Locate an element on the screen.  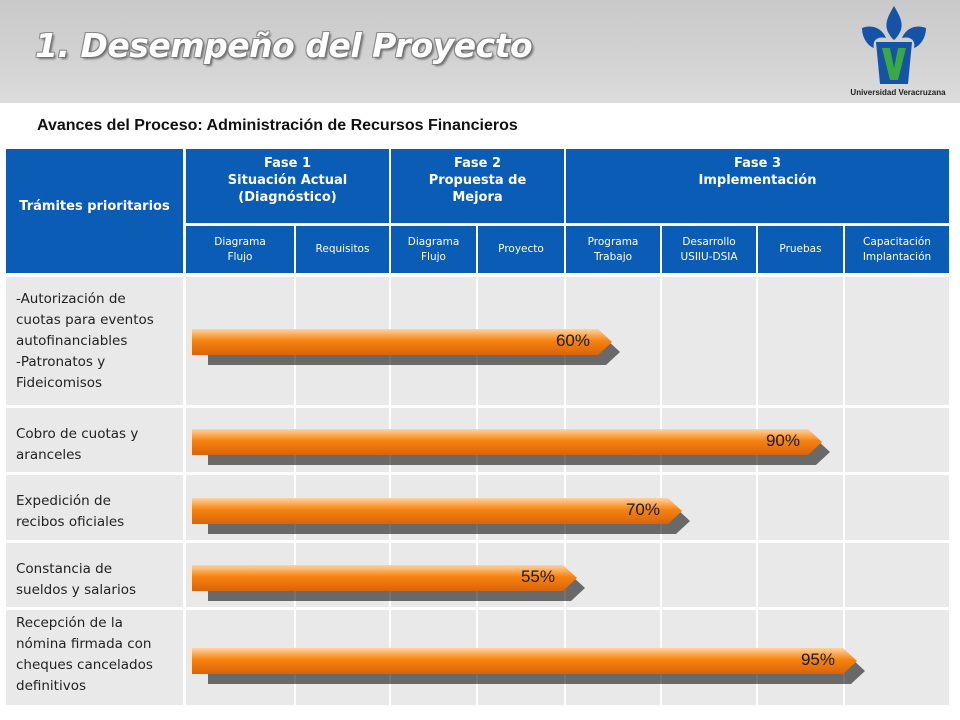
row-label-line: nómina firmada con is located at coordinates (84, 644).